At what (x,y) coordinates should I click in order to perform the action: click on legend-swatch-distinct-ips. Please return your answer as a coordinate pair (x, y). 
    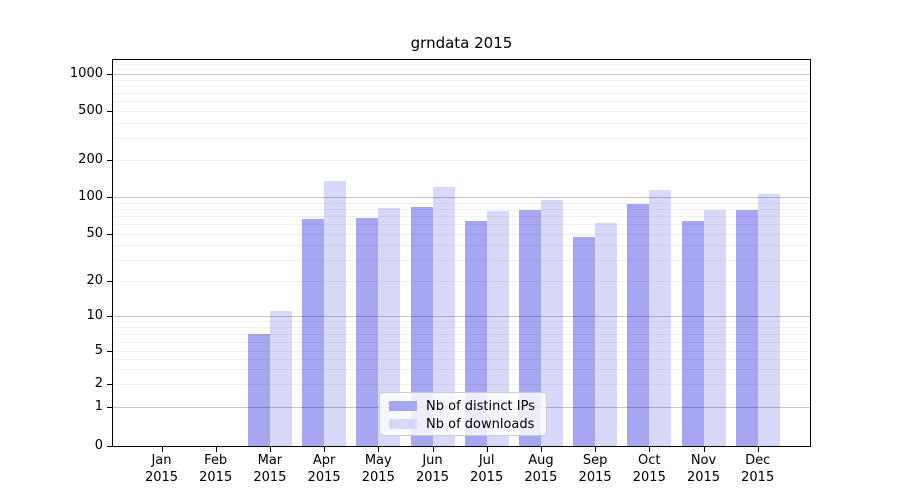
    Looking at the image, I should click on (403, 406).